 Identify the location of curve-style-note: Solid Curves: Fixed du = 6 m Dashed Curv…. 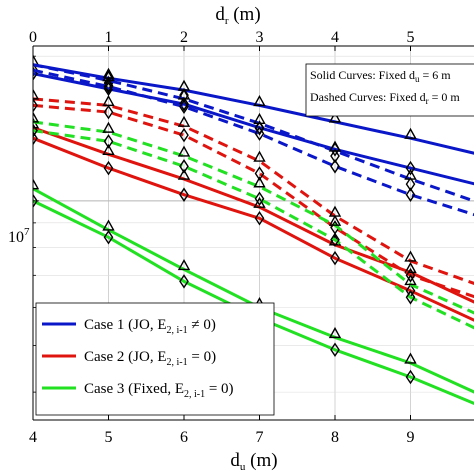
(389, 90).